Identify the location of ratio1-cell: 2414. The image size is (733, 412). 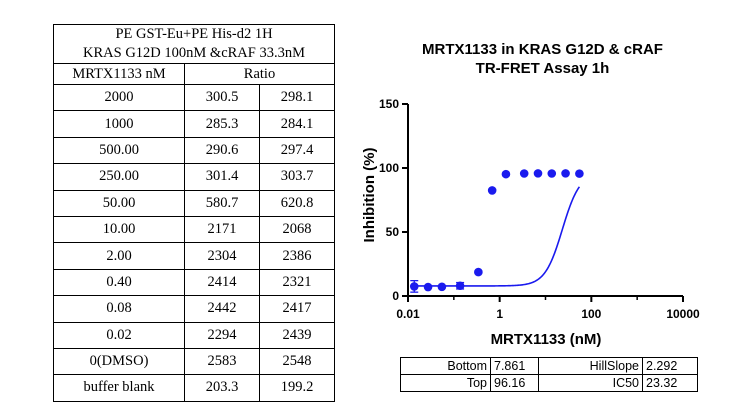
(222, 282).